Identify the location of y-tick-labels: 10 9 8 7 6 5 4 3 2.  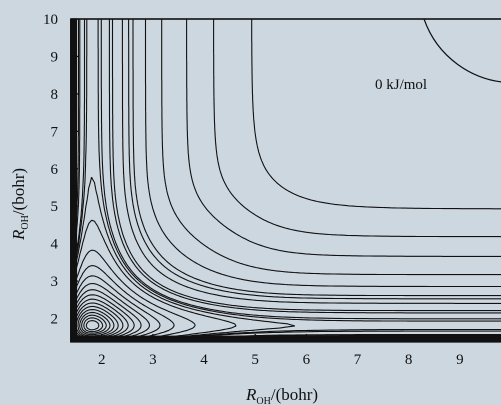
(51, 170).